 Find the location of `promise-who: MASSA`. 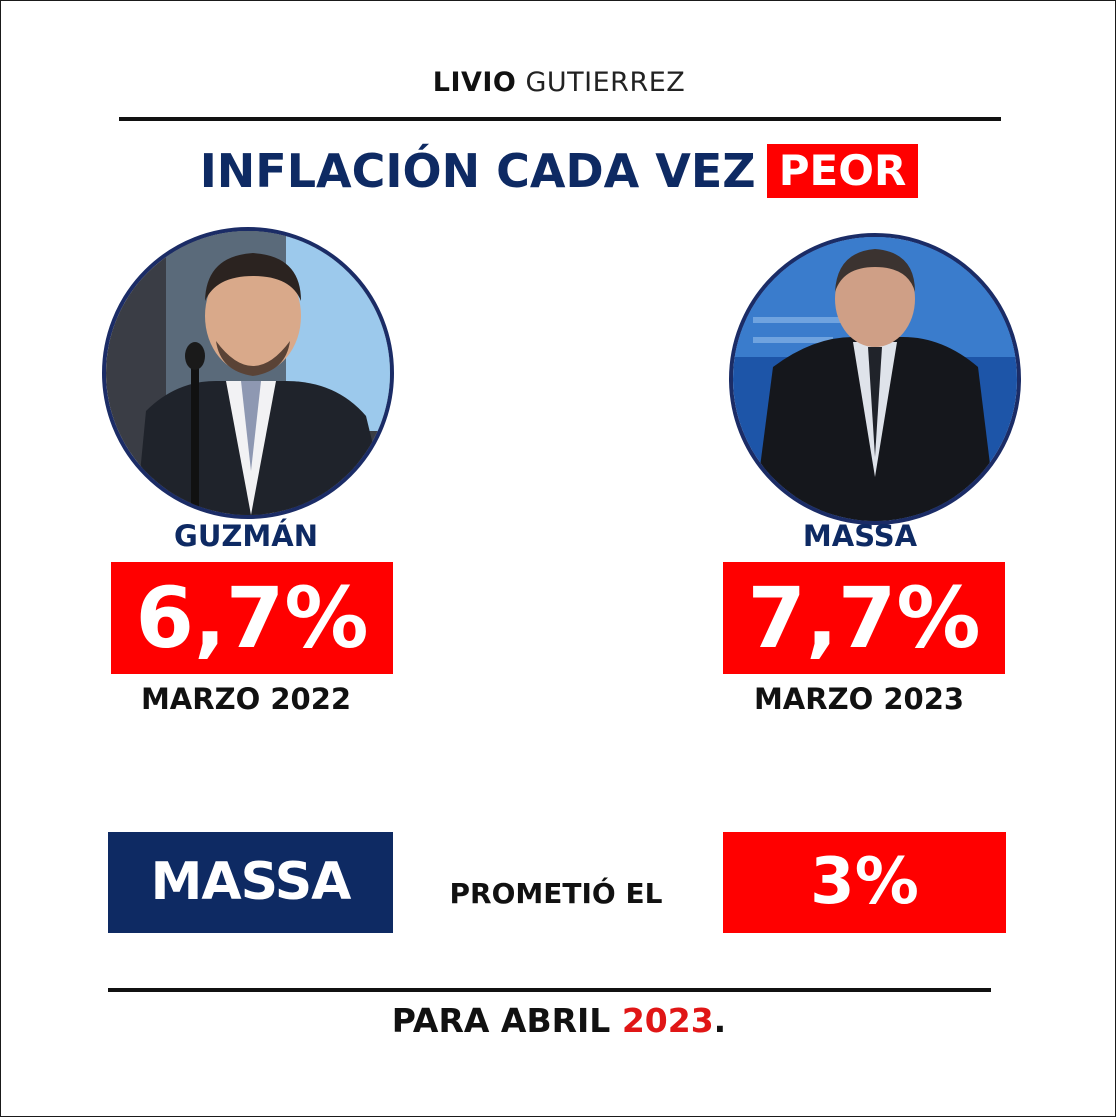

promise-who: MASSA is located at coordinates (250, 882).